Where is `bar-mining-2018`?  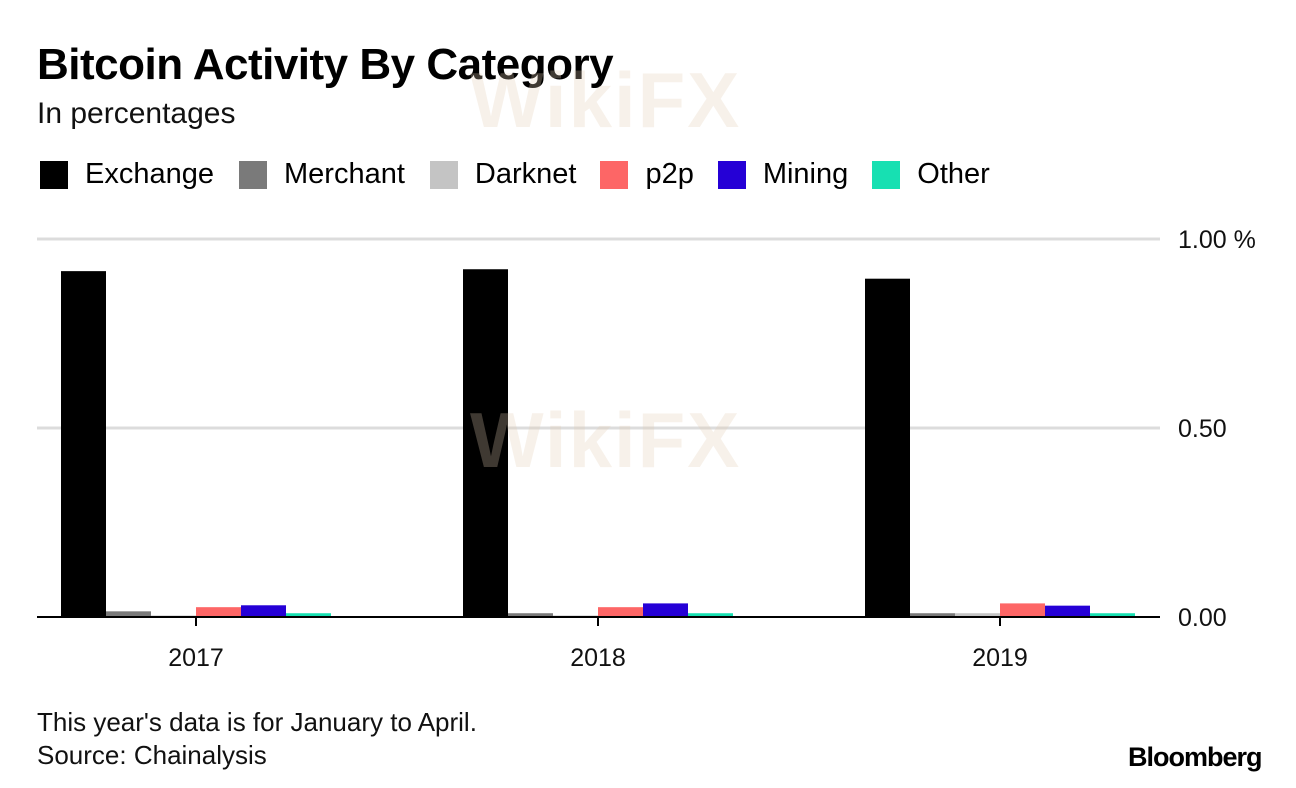 bar-mining-2018 is located at coordinates (665, 610).